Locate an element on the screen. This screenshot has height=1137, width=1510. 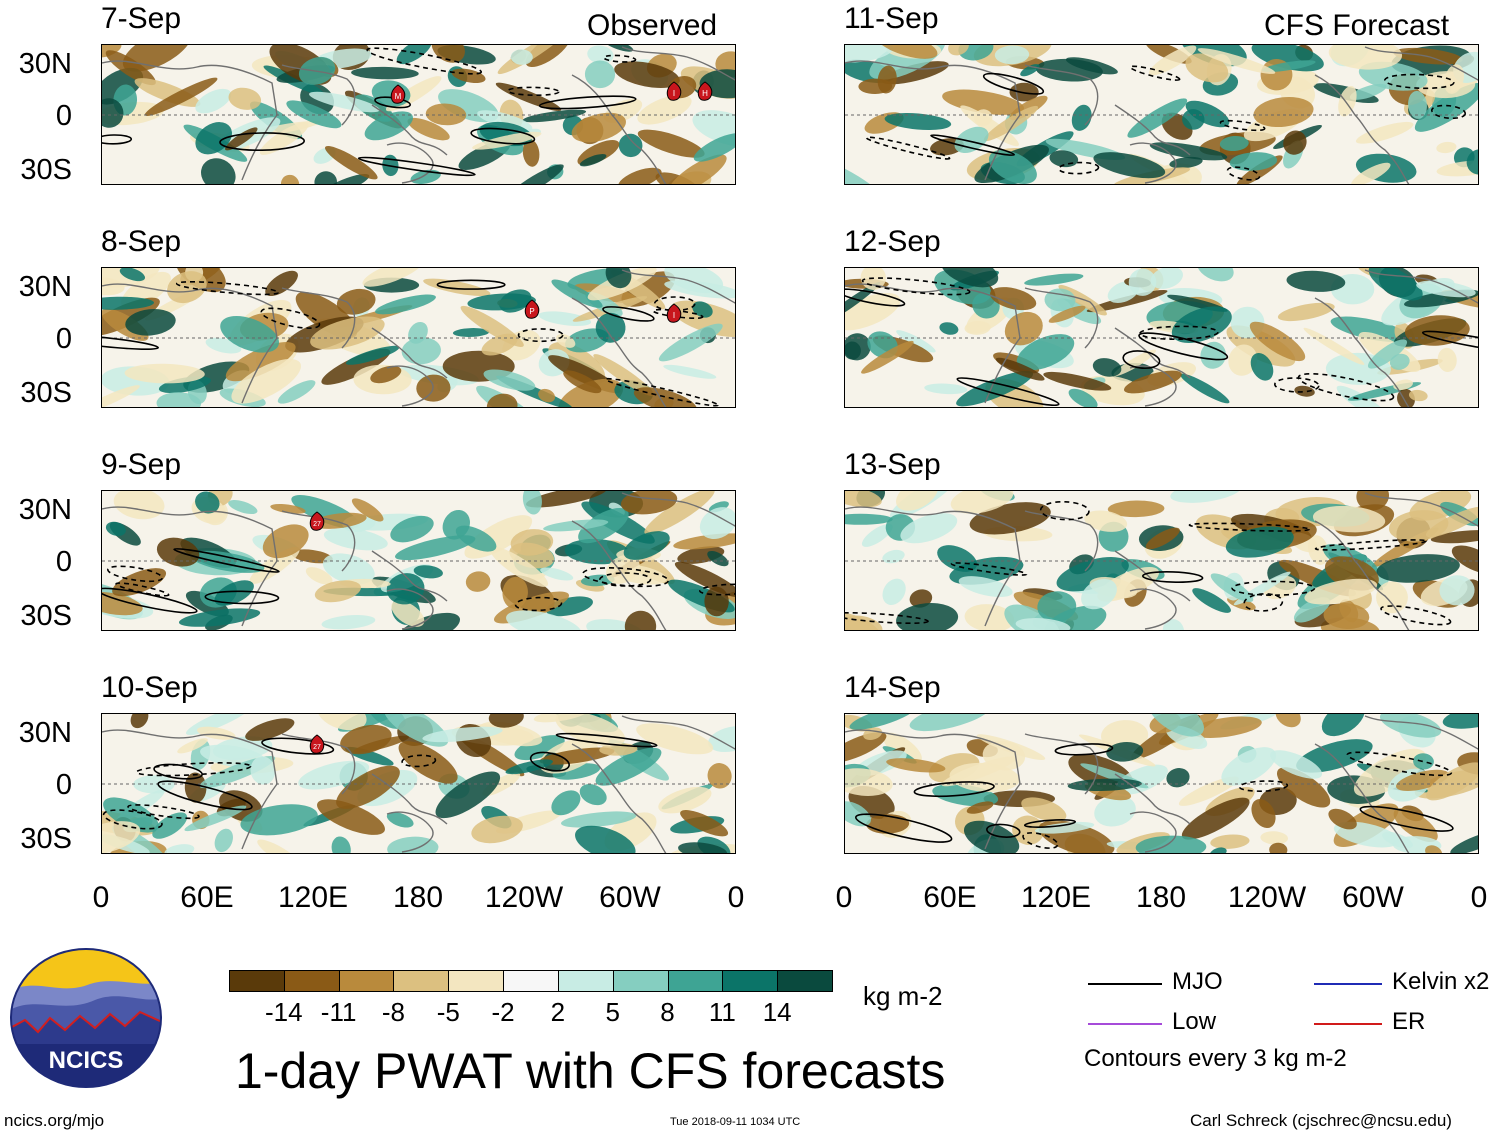
lon-label: 0 is located at coordinates (844, 897).